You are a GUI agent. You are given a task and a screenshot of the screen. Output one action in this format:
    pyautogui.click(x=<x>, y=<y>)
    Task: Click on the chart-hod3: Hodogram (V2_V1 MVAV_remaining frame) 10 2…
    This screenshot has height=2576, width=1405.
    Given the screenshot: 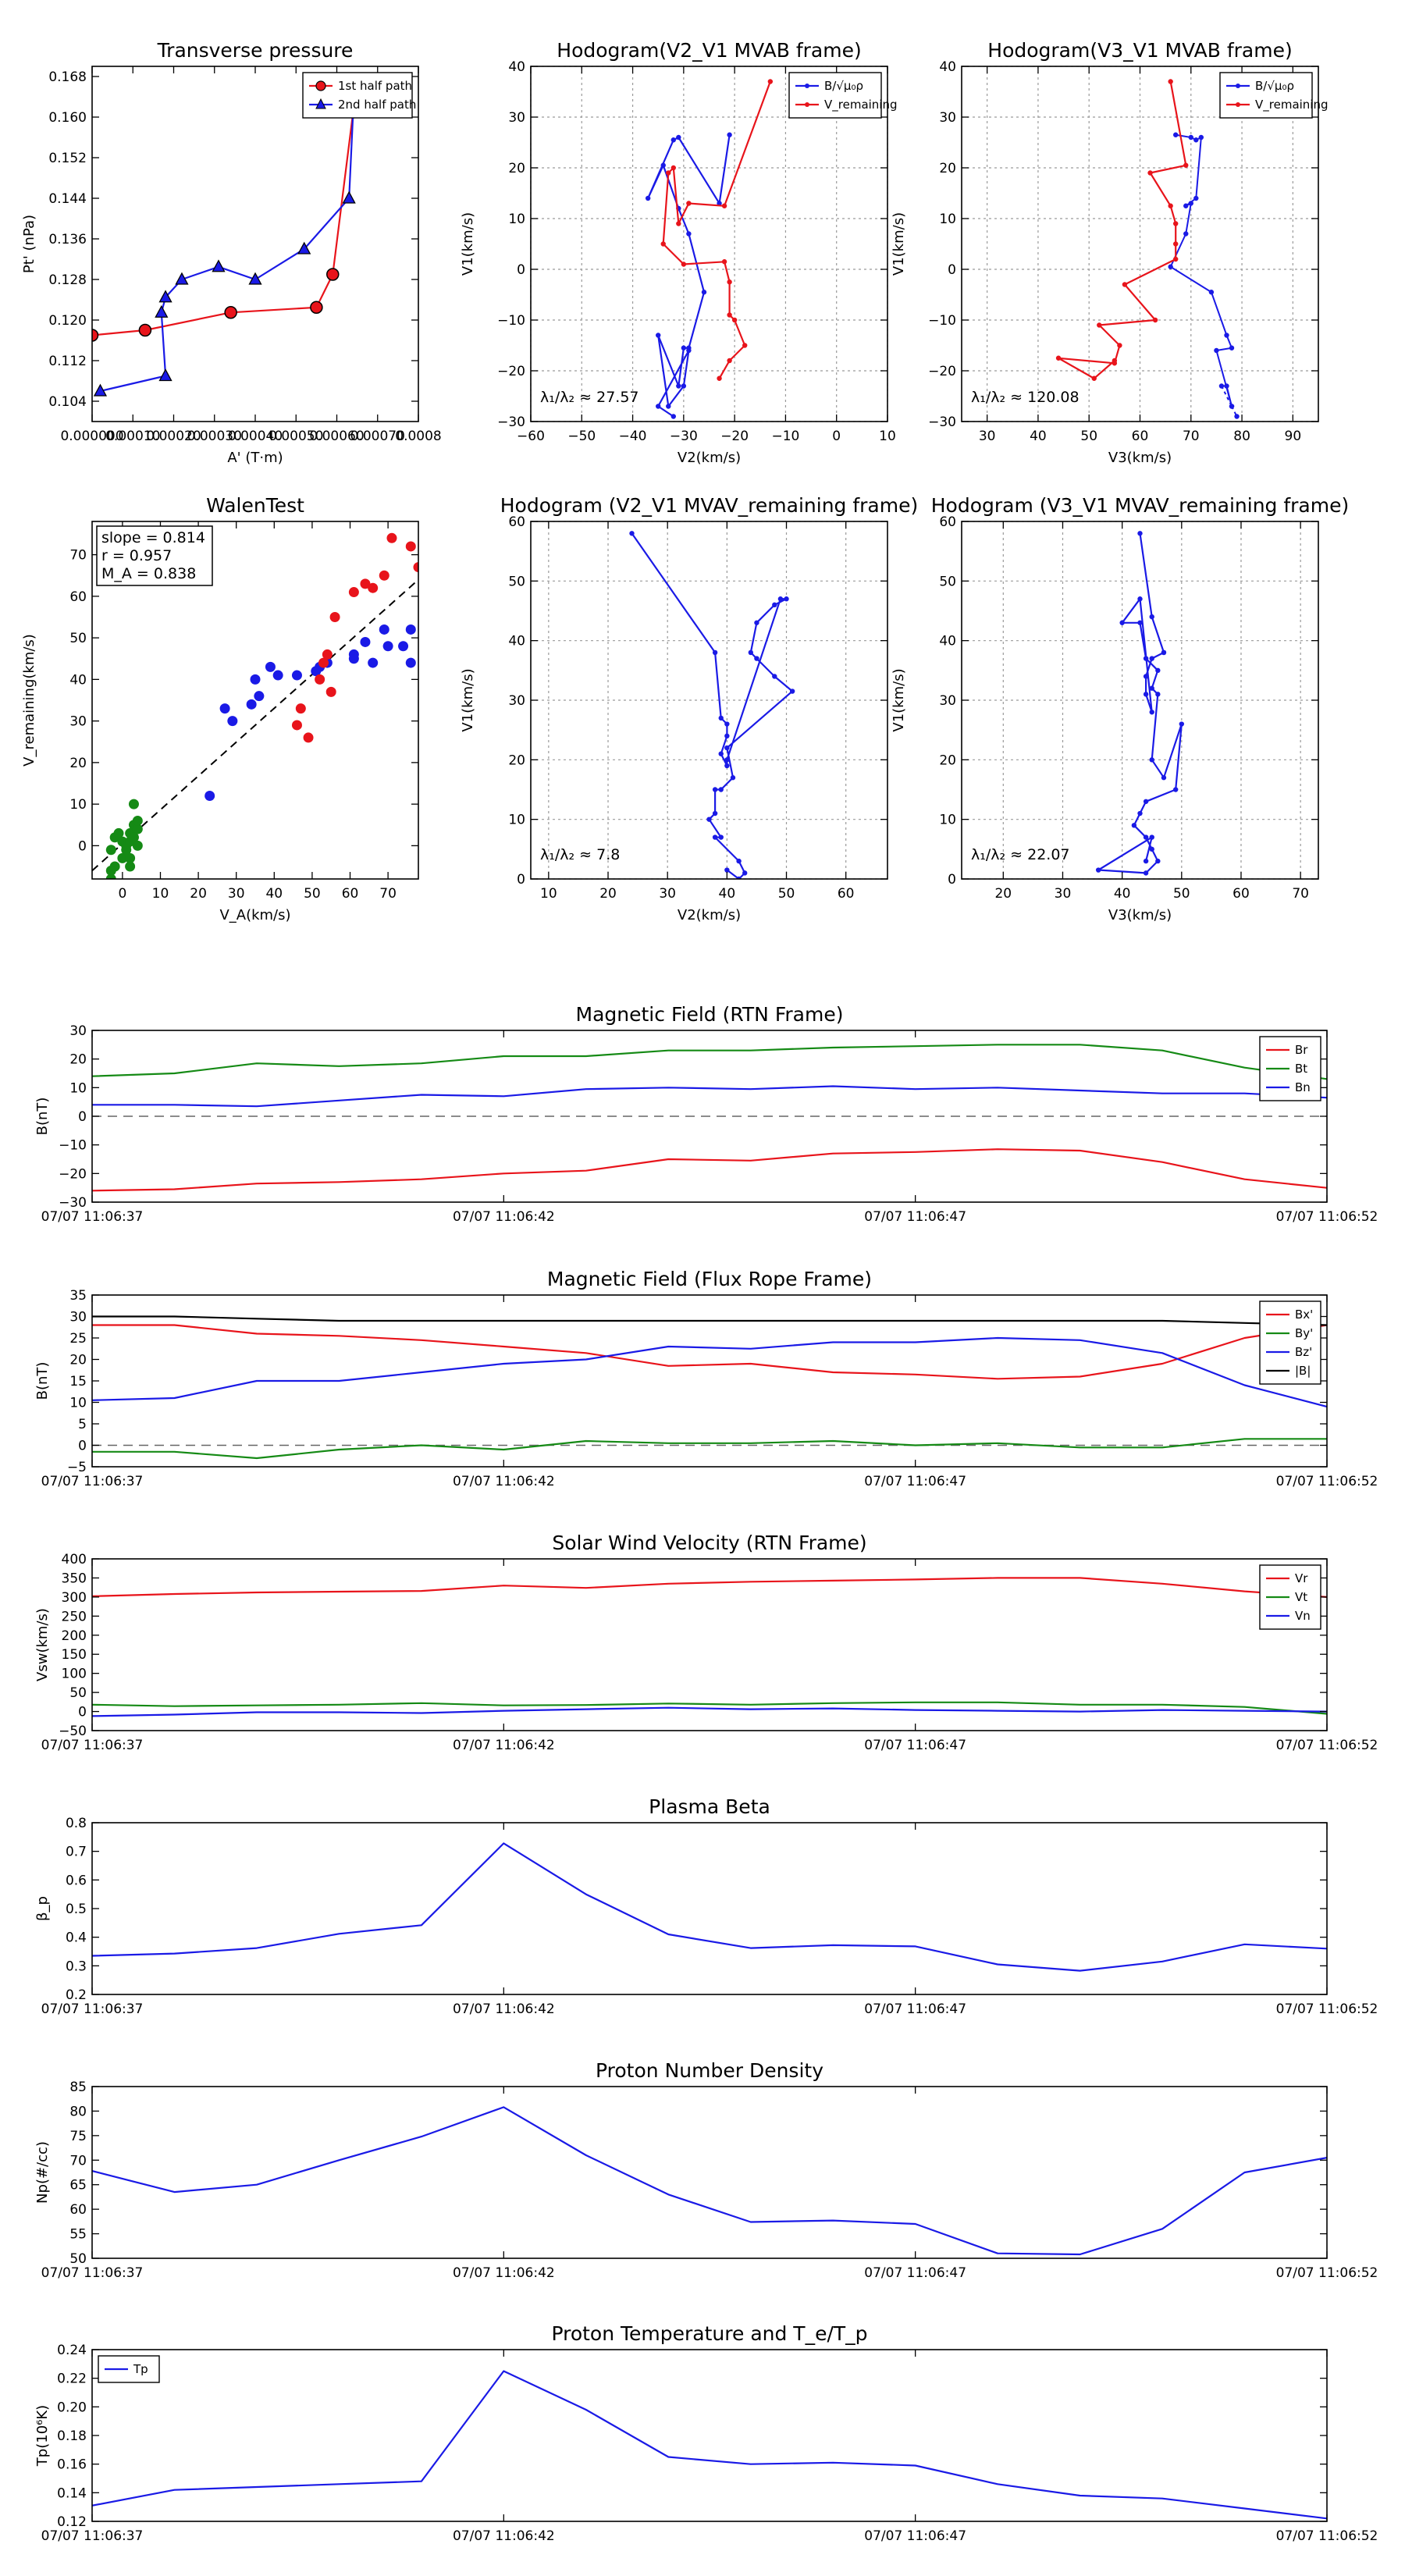 What is the action you would take?
    pyautogui.click(x=689, y=708)
    